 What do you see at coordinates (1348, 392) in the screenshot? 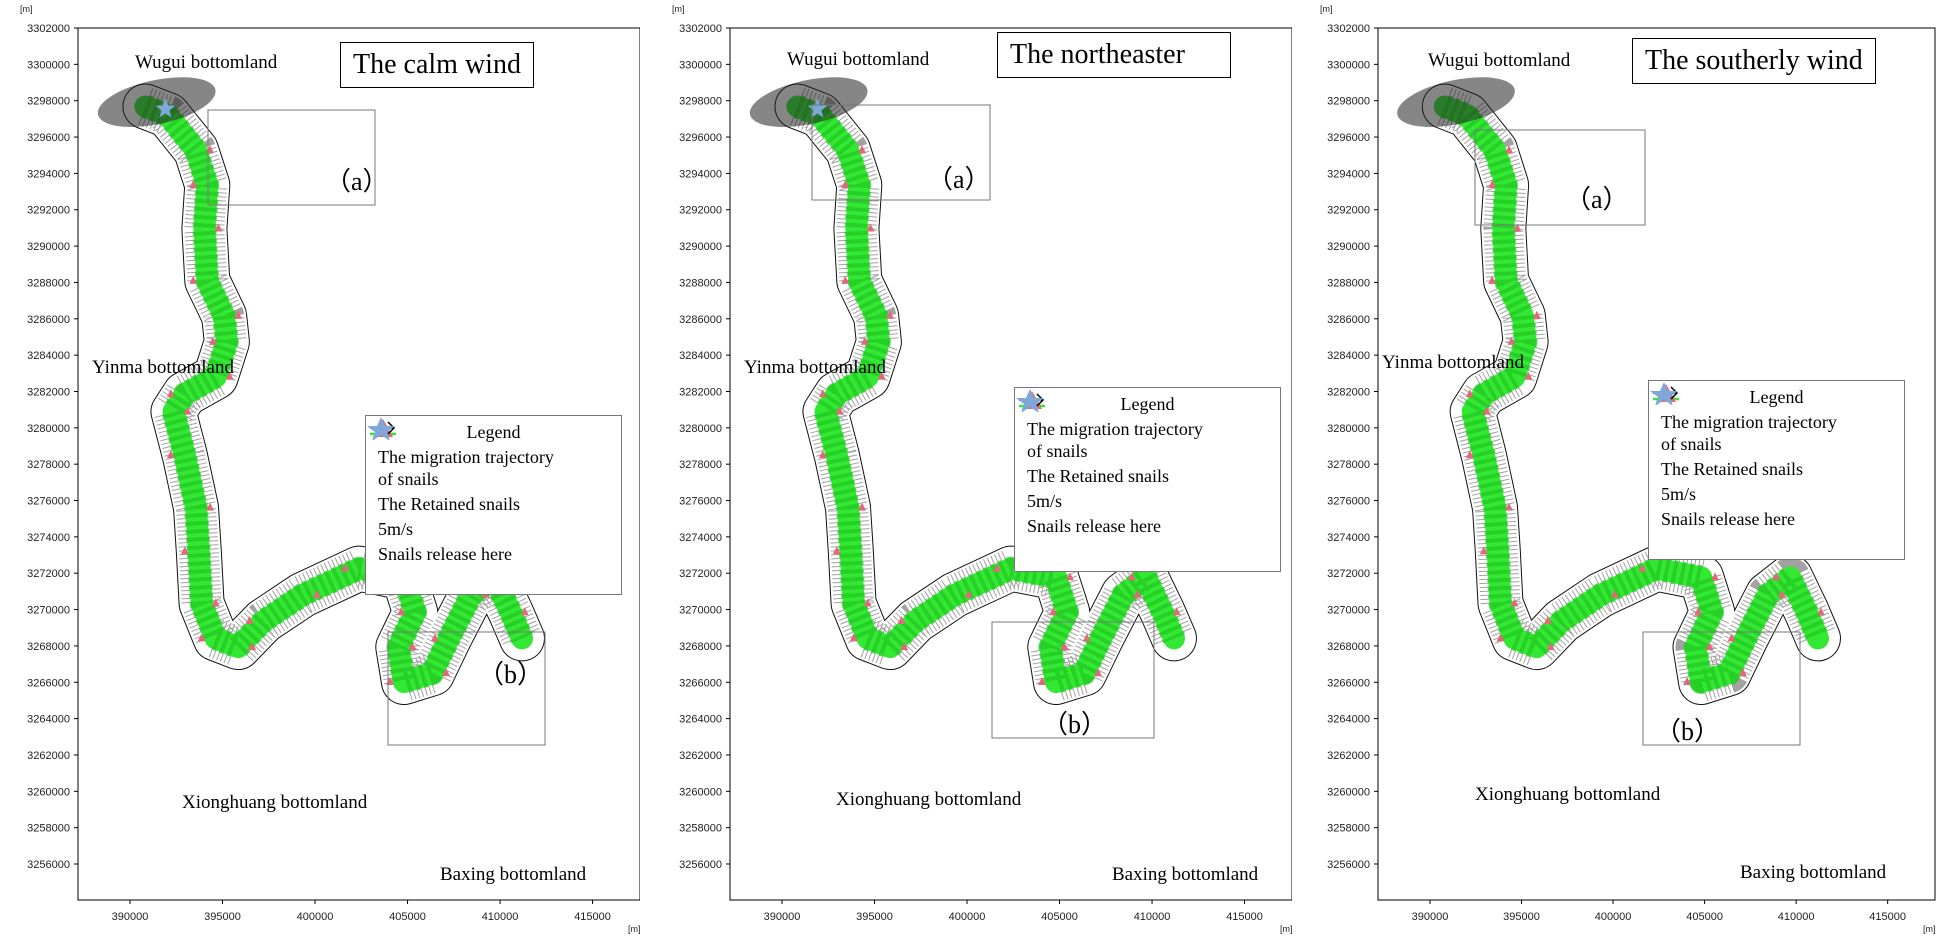
I see `y-tick-label: 3282000` at bounding box center [1348, 392].